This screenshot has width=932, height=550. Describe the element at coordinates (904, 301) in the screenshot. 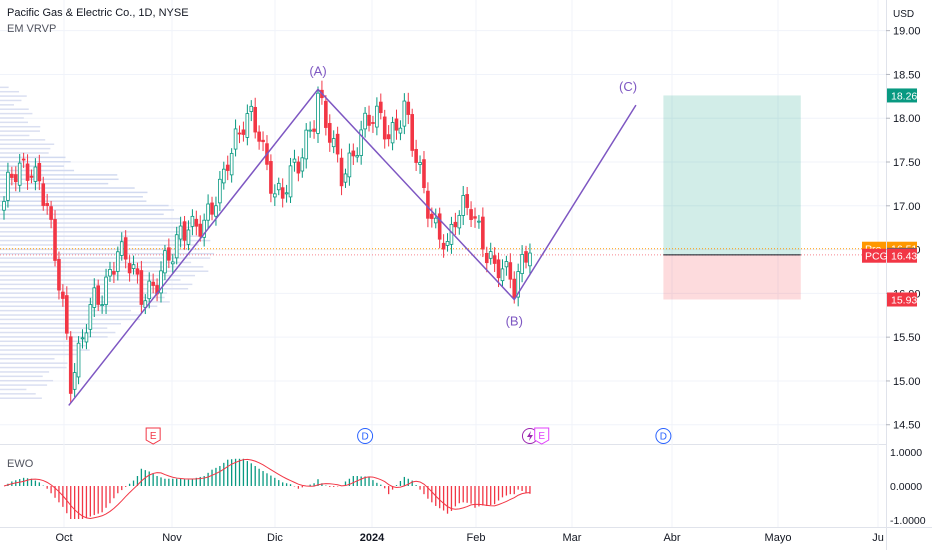

I see `price-badge-label: 15.93` at that location.